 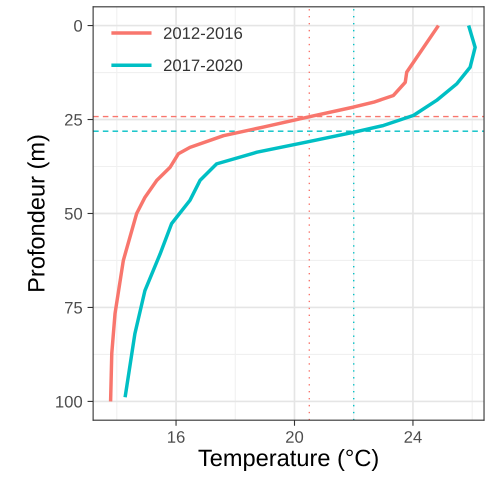 What do you see at coordinates (288, 459) in the screenshot?
I see `x-axis-title: Temperature (°C)` at bounding box center [288, 459].